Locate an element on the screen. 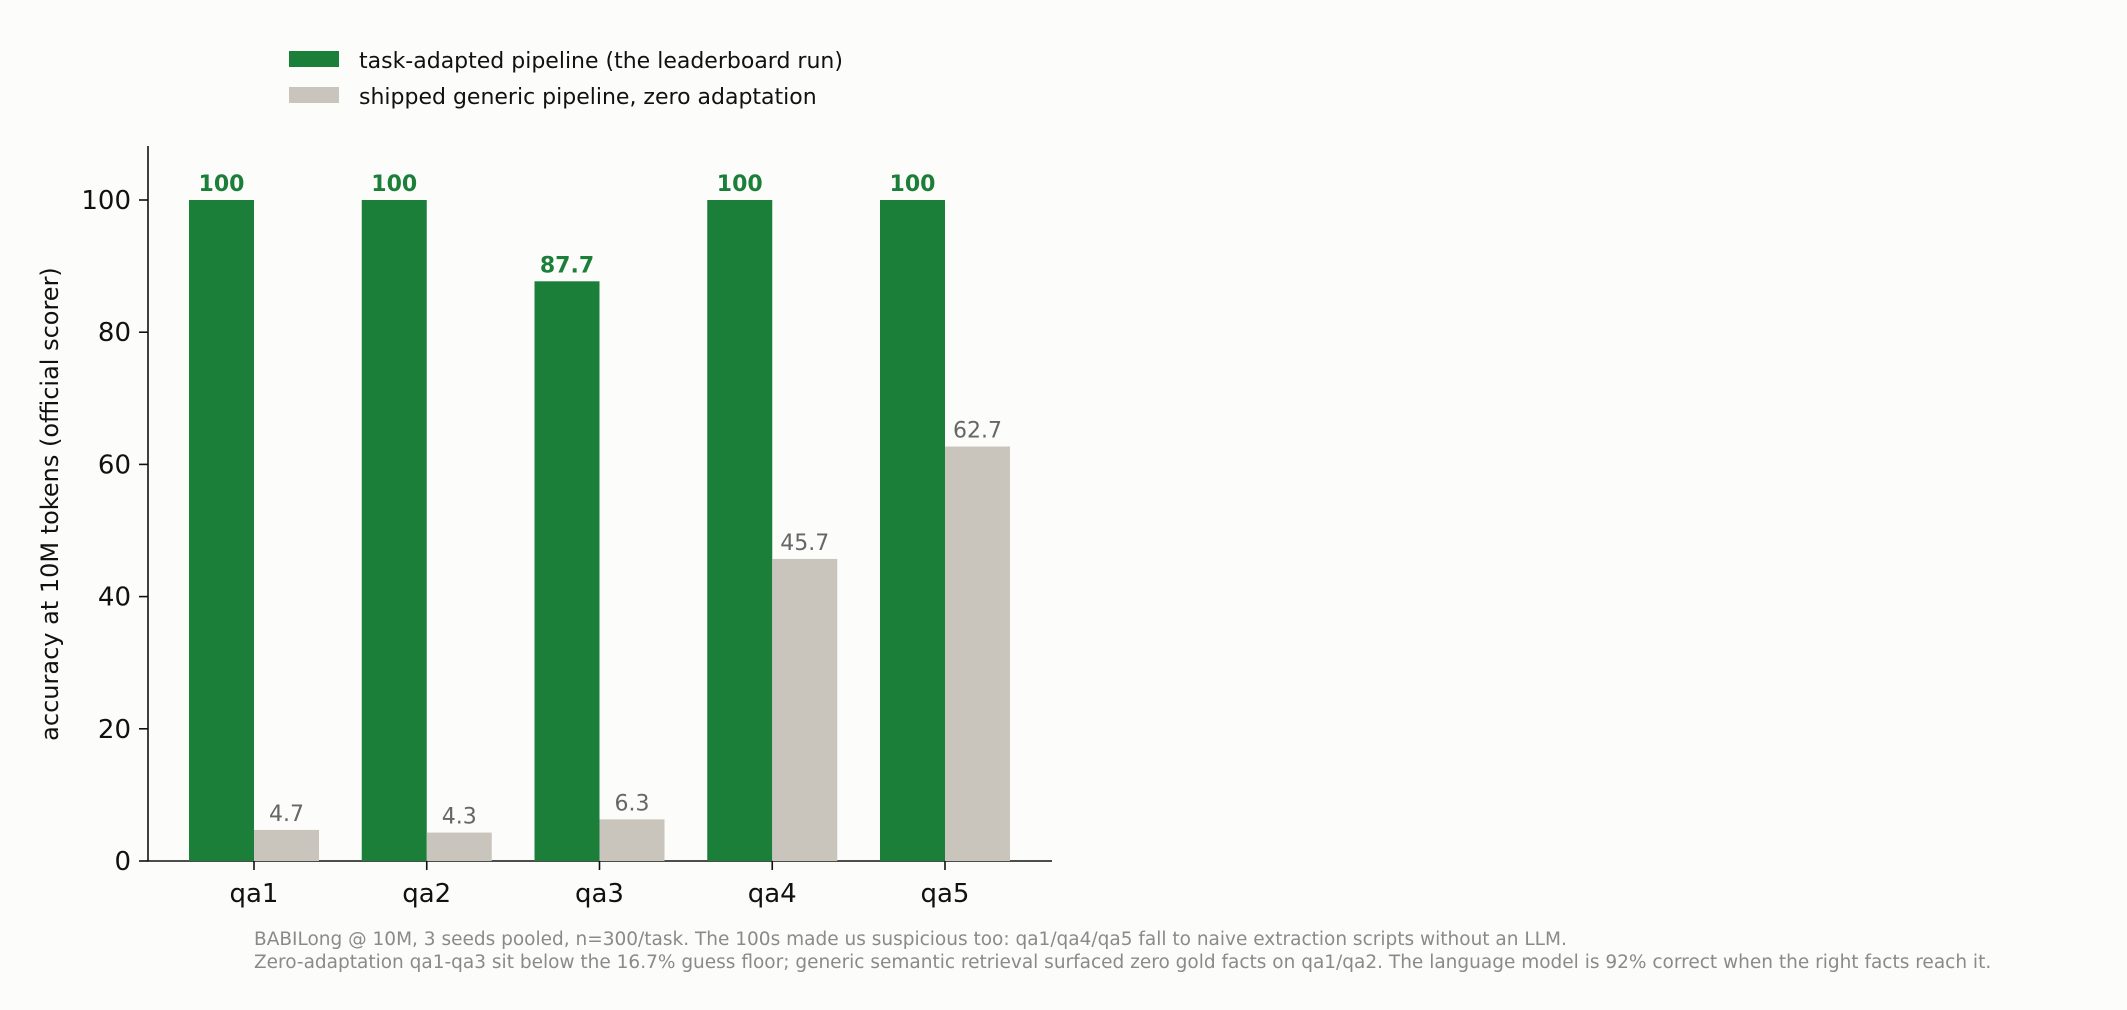 The image size is (2127, 1010). value-label-generic-qa5: 62.7 is located at coordinates (977, 431).